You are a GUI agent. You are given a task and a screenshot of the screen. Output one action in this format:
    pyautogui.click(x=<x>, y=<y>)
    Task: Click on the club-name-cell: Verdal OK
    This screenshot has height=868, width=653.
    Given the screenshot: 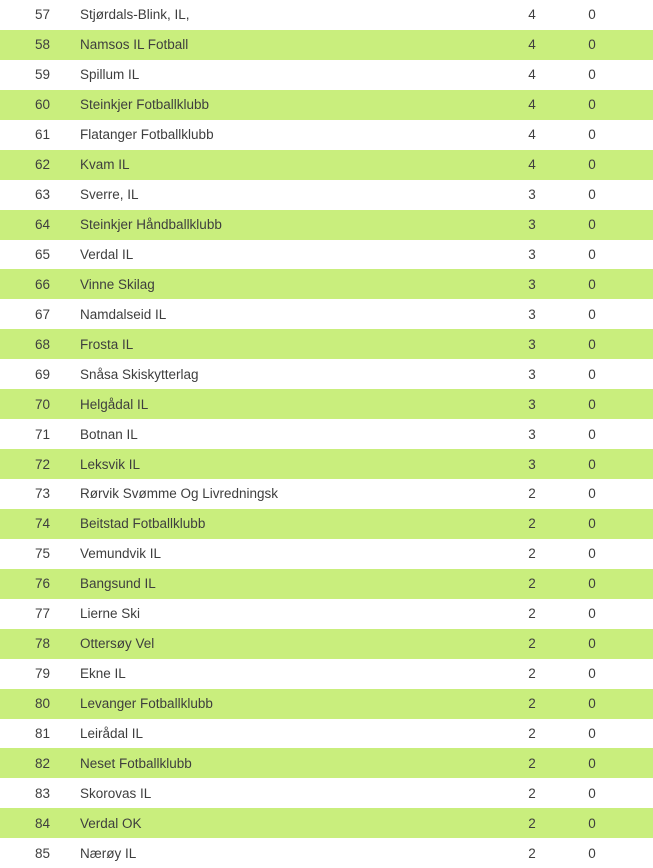 What is the action you would take?
    pyautogui.click(x=111, y=823)
    